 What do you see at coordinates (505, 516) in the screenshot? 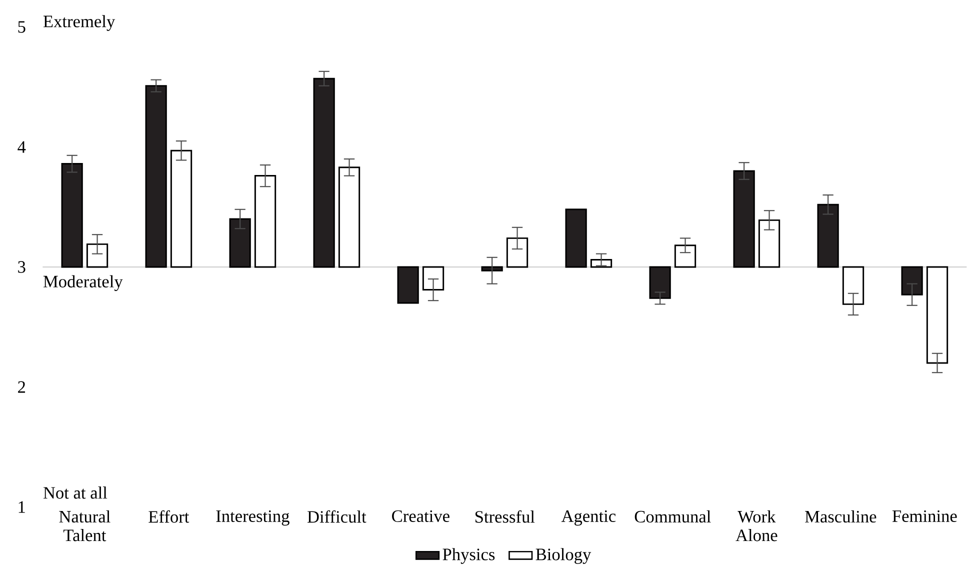
I see `x-tick-label: Stressful` at bounding box center [505, 516].